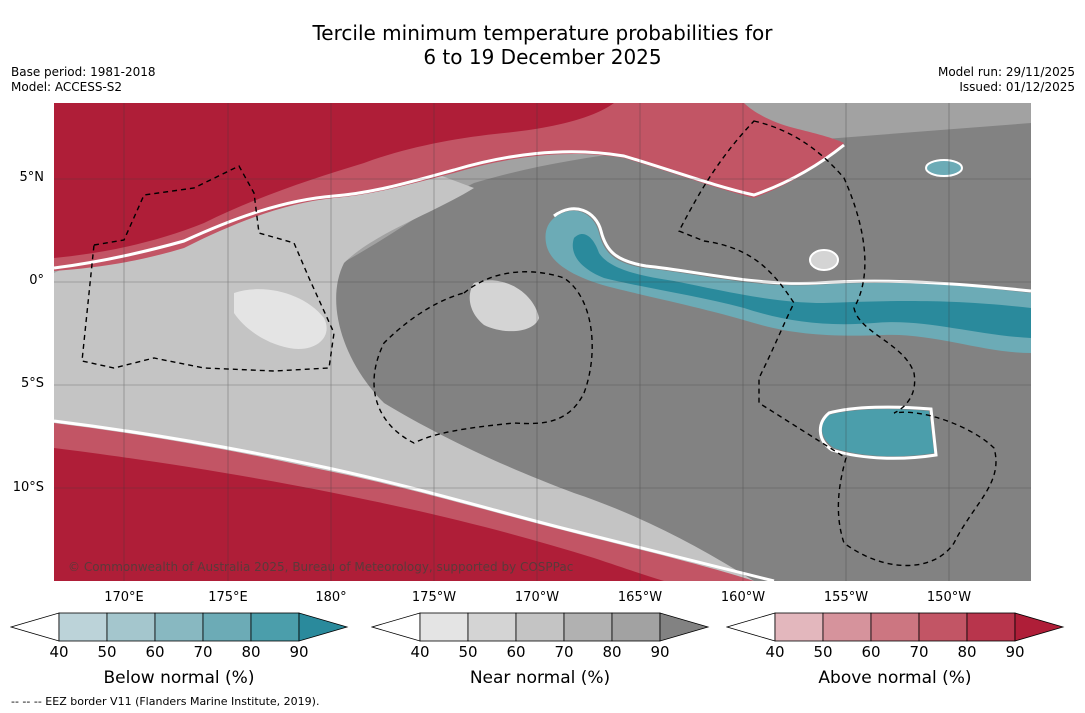 The width and height of the screenshot is (1085, 713). I want to click on title-line-2: 6 to 19 December 2025, so click(542, 57).